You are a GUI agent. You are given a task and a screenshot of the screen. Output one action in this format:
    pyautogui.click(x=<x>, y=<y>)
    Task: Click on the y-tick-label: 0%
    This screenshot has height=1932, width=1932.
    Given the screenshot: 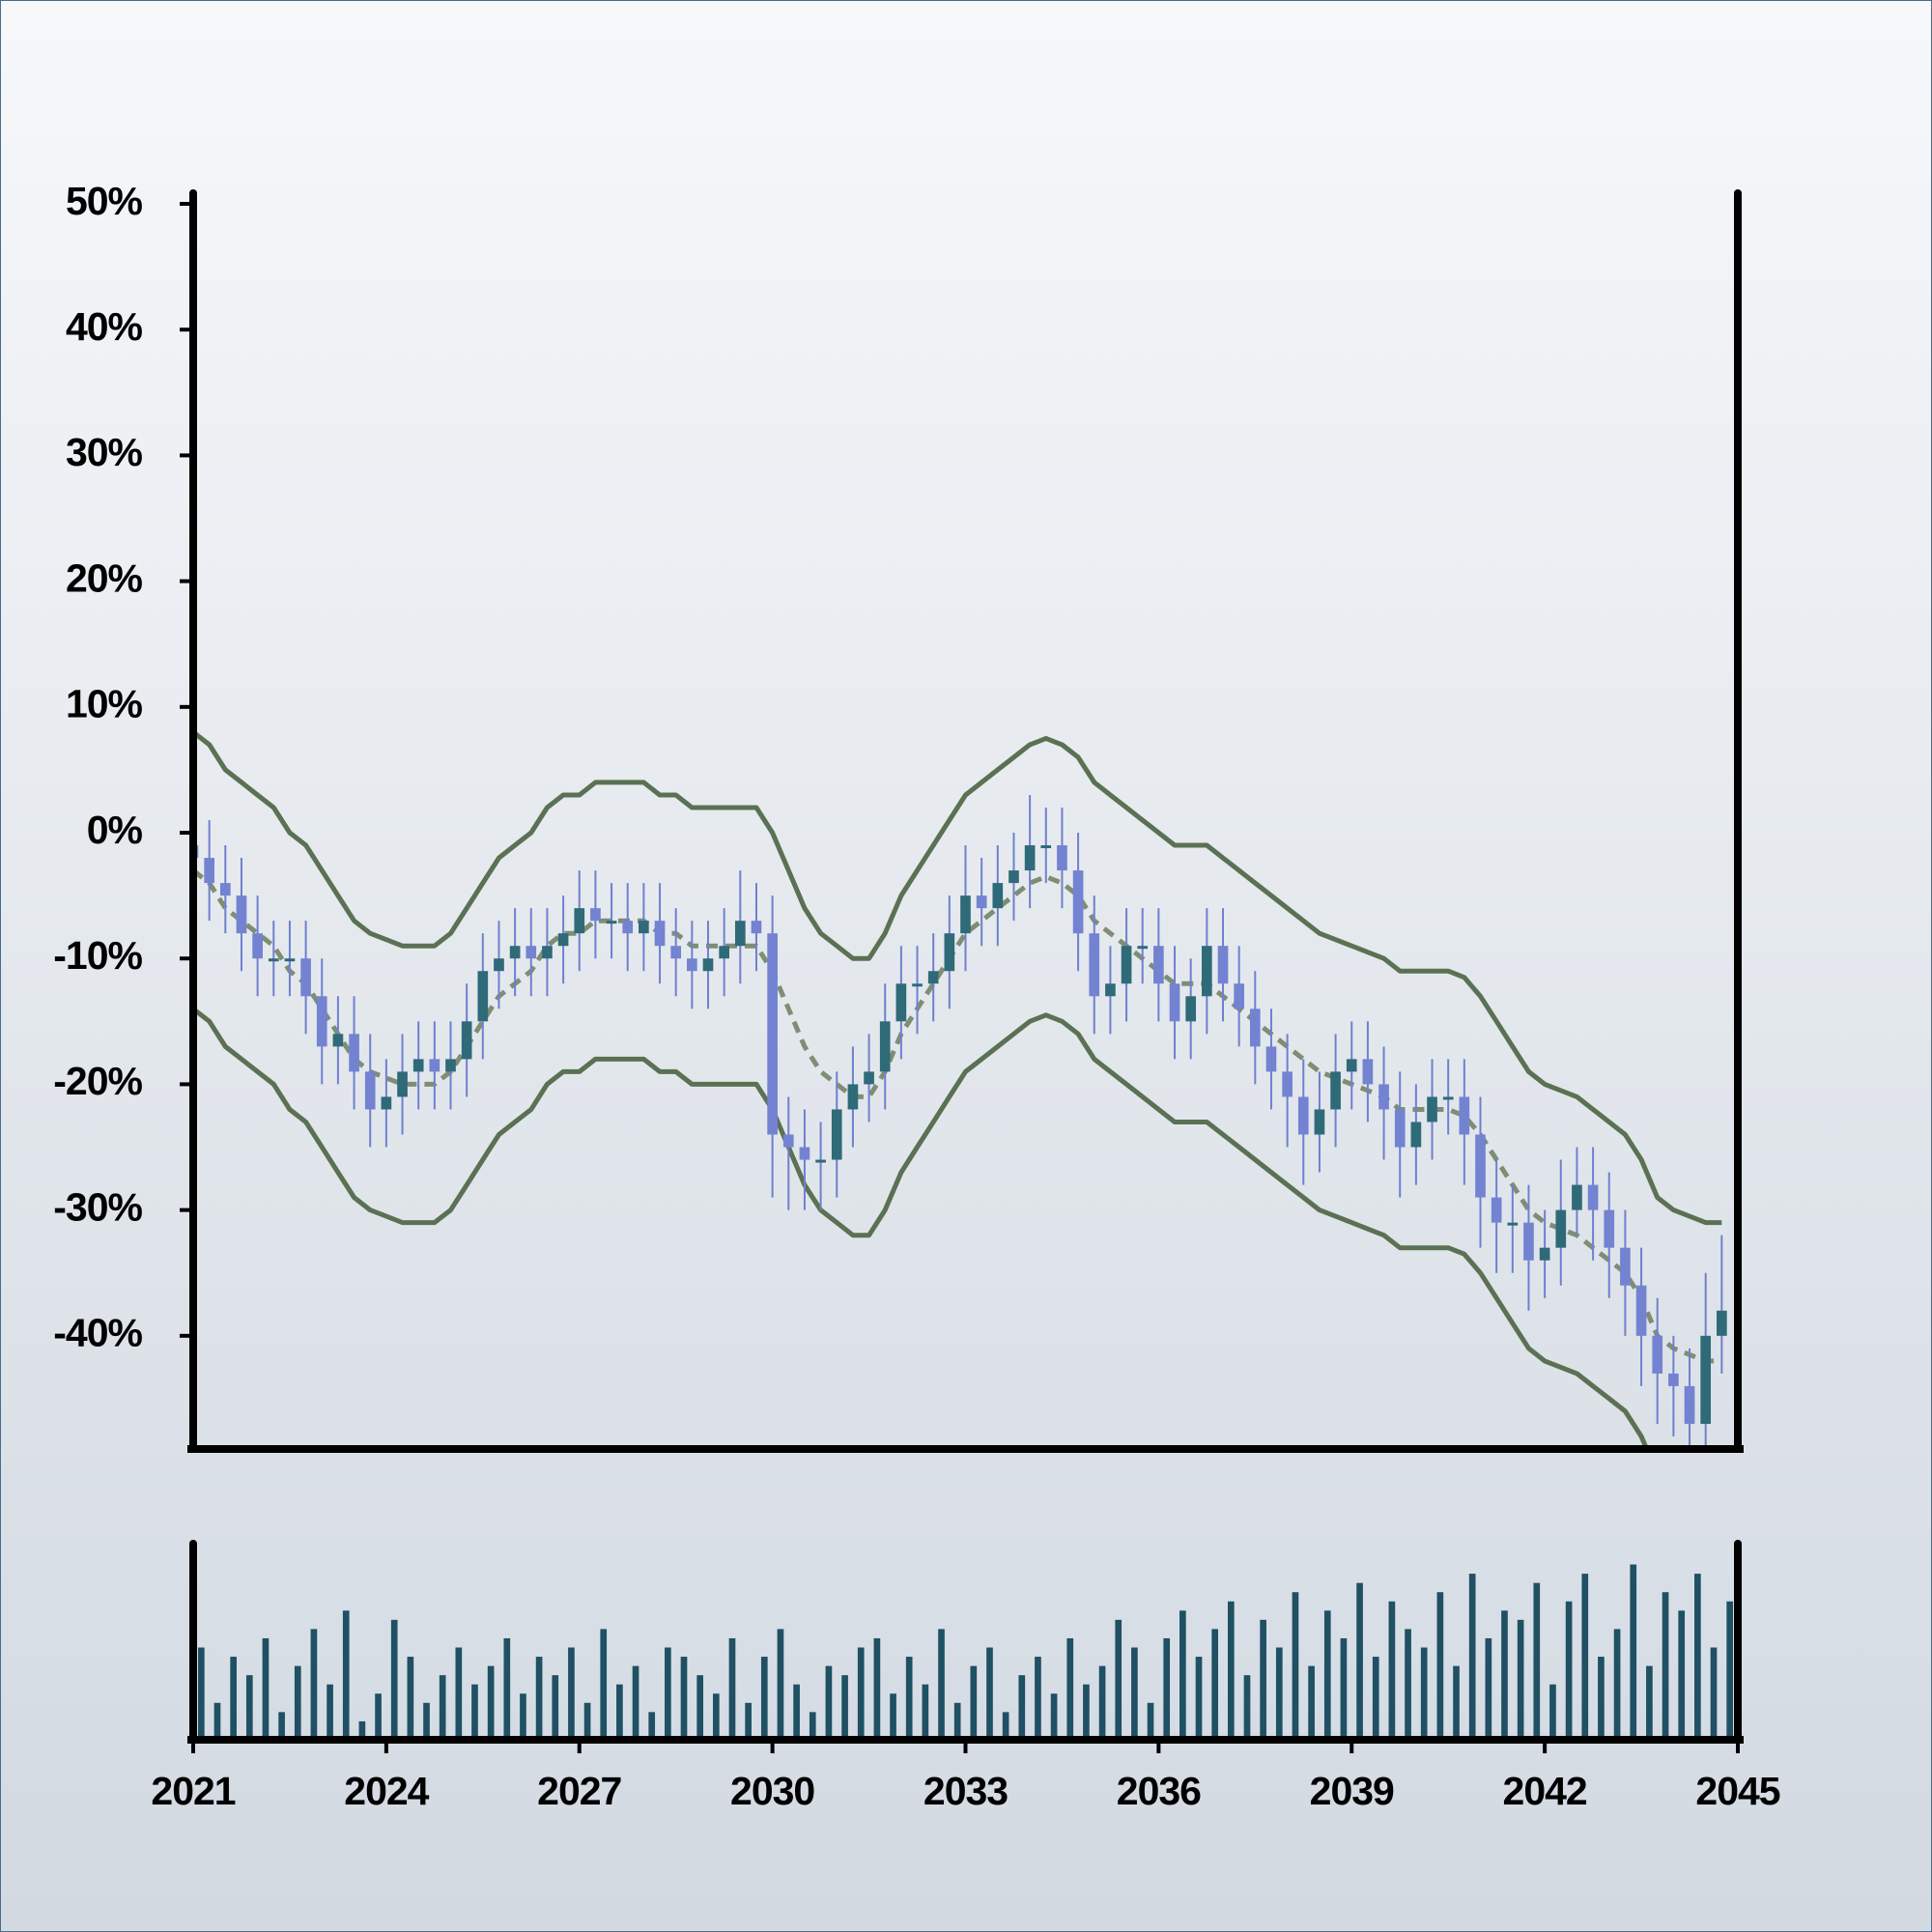 What is the action you would take?
    pyautogui.click(x=115, y=830)
    